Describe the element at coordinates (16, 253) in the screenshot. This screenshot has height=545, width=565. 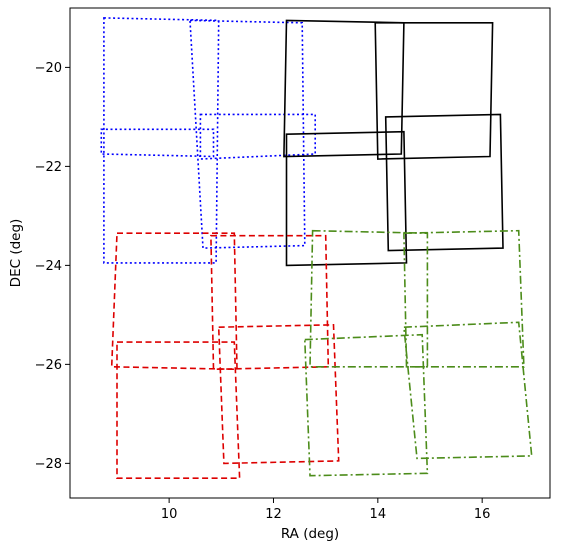
I see `y-axis-label: DEC (deg)` at that location.